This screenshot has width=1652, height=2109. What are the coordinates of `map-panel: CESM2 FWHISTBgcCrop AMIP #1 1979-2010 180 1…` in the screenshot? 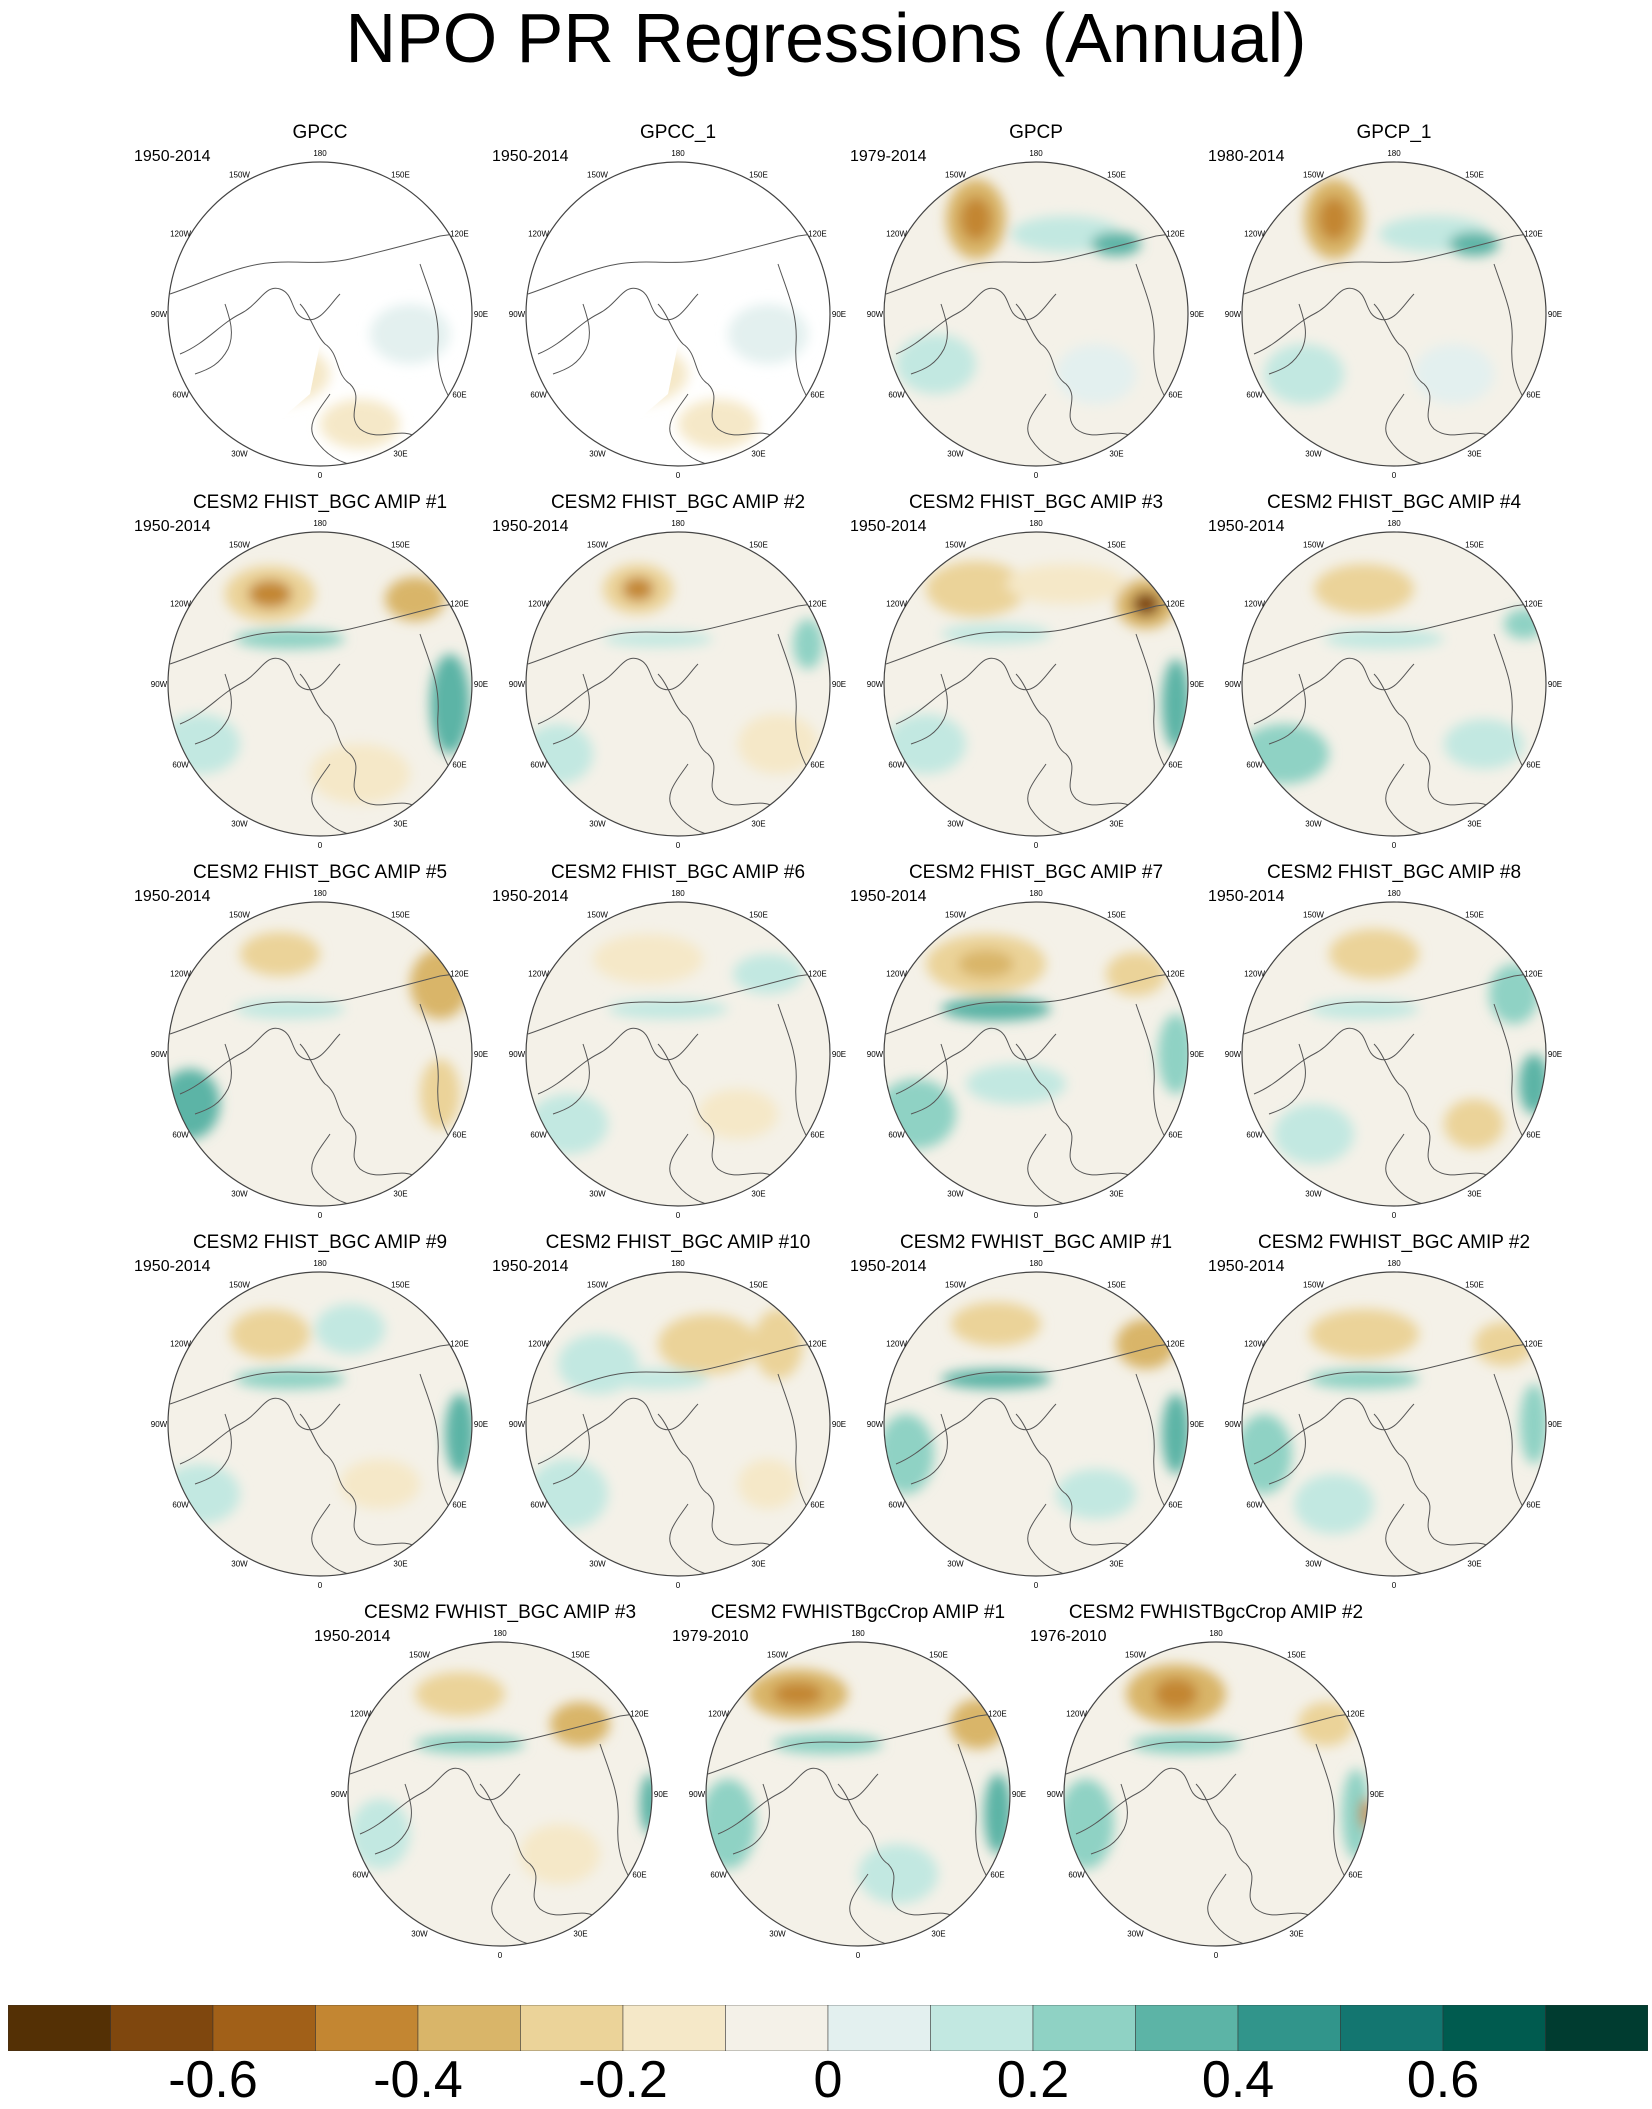 It's located at (858, 1782).